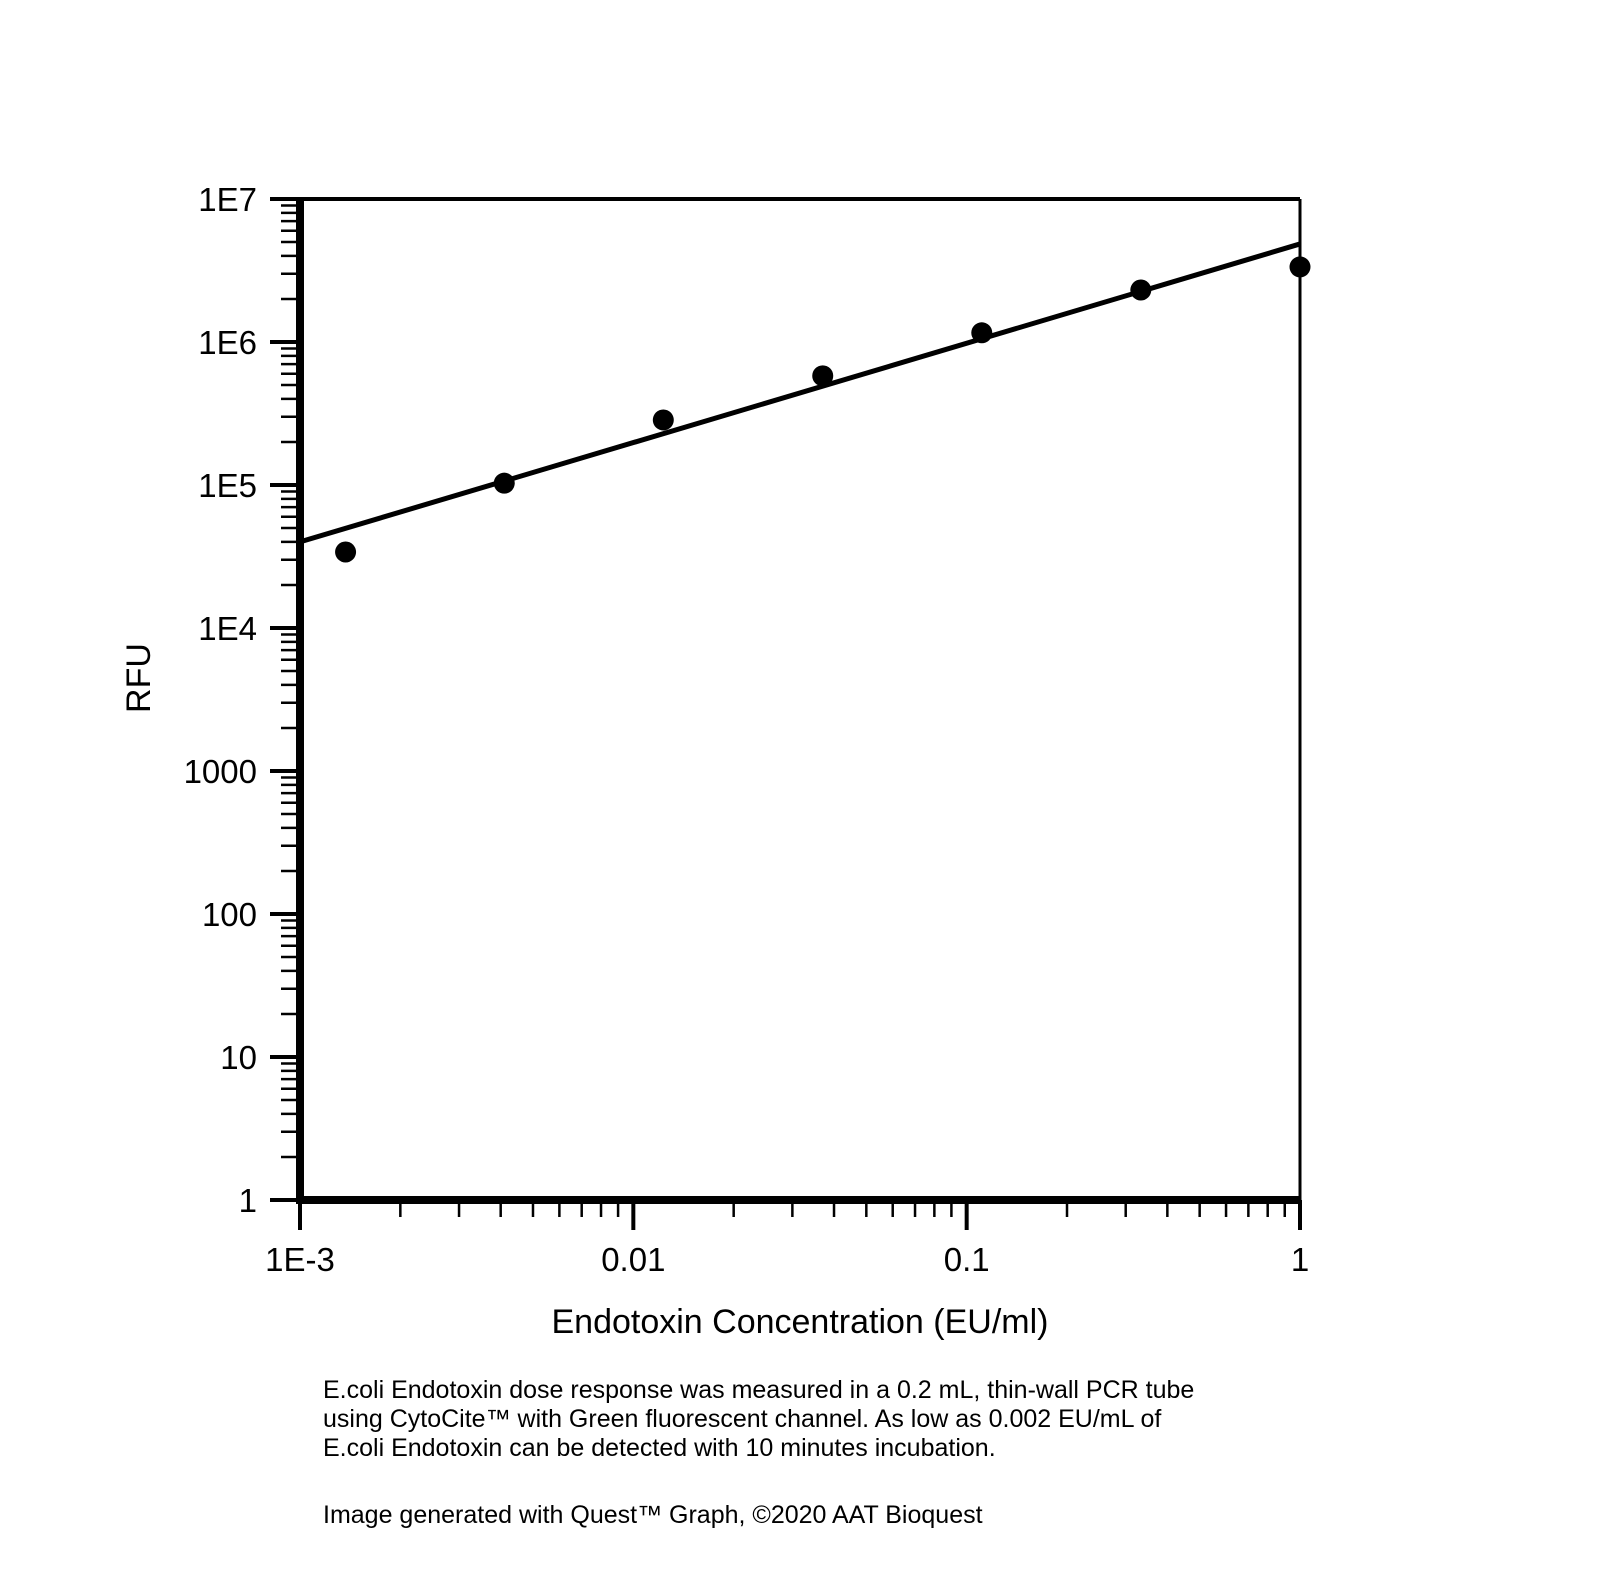 The image size is (1600, 1580). What do you see at coordinates (227, 485) in the screenshot?
I see `y-tick-label: 1E5` at bounding box center [227, 485].